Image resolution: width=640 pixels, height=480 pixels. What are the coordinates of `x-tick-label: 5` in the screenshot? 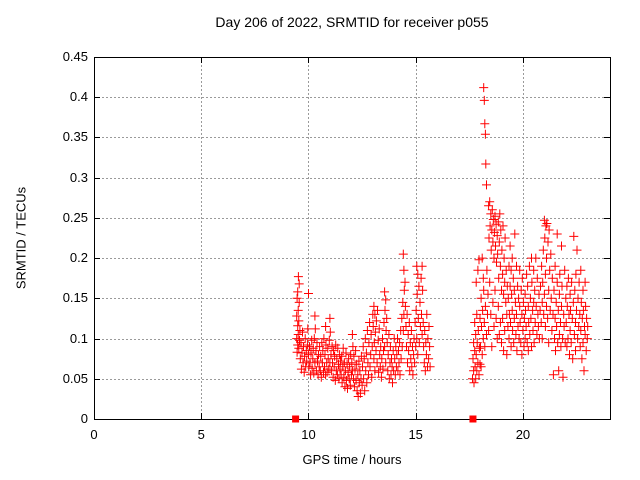 It's located at (201, 434).